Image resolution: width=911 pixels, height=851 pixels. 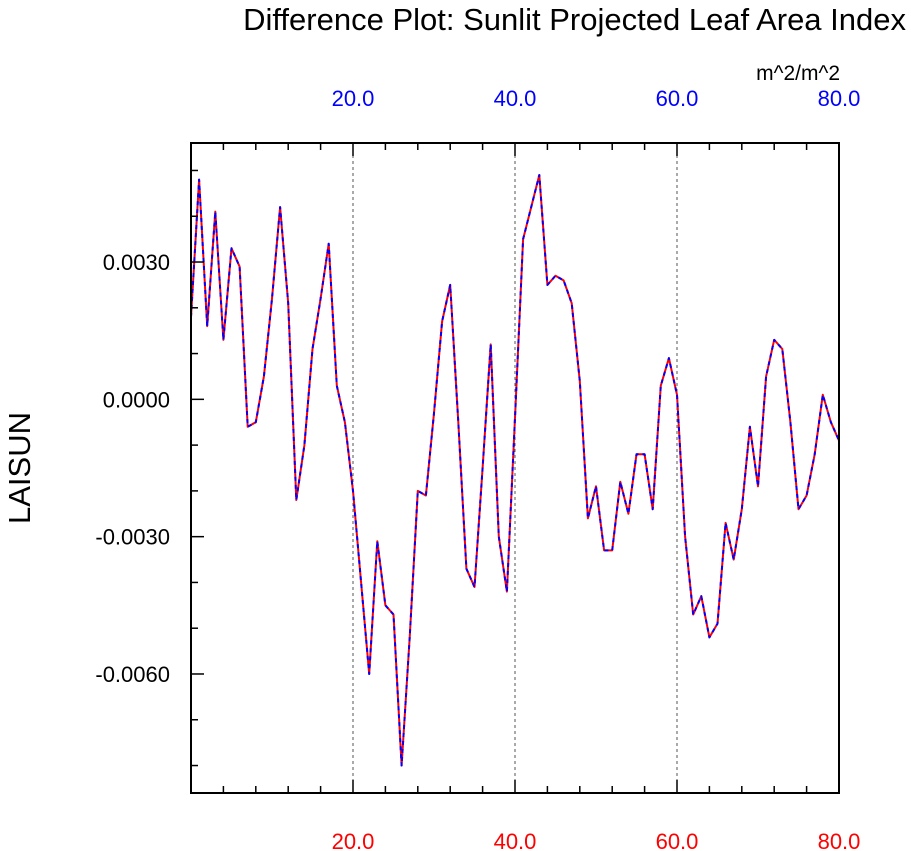 I want to click on units-label: m^2/m^2, so click(x=798, y=73).